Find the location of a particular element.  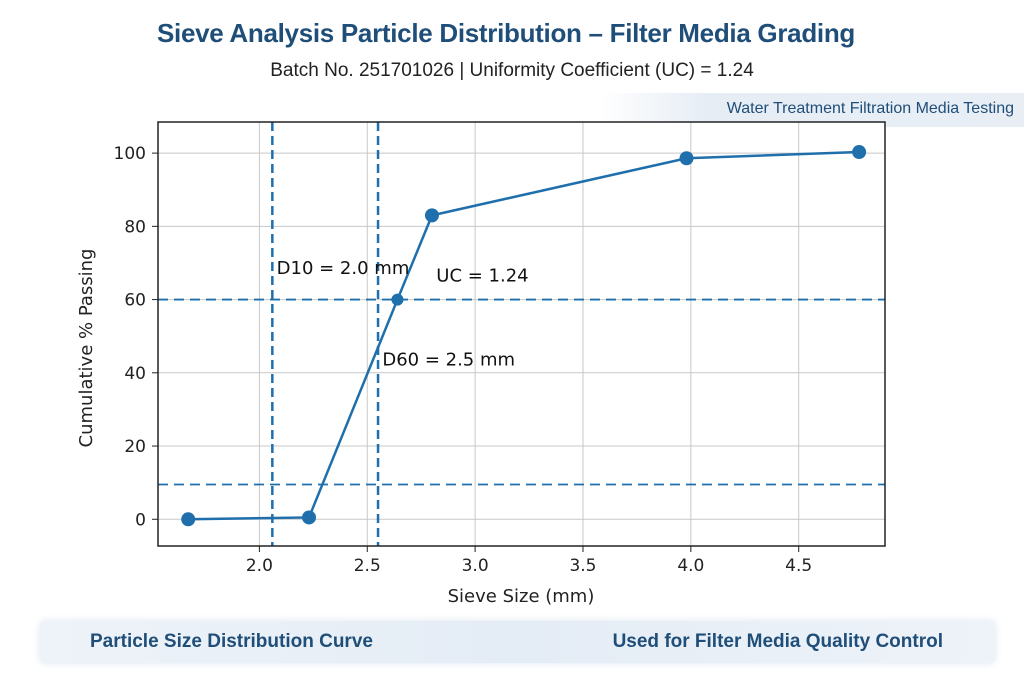

annotation-label: D60 = 2.5 mm is located at coordinates (448, 359).